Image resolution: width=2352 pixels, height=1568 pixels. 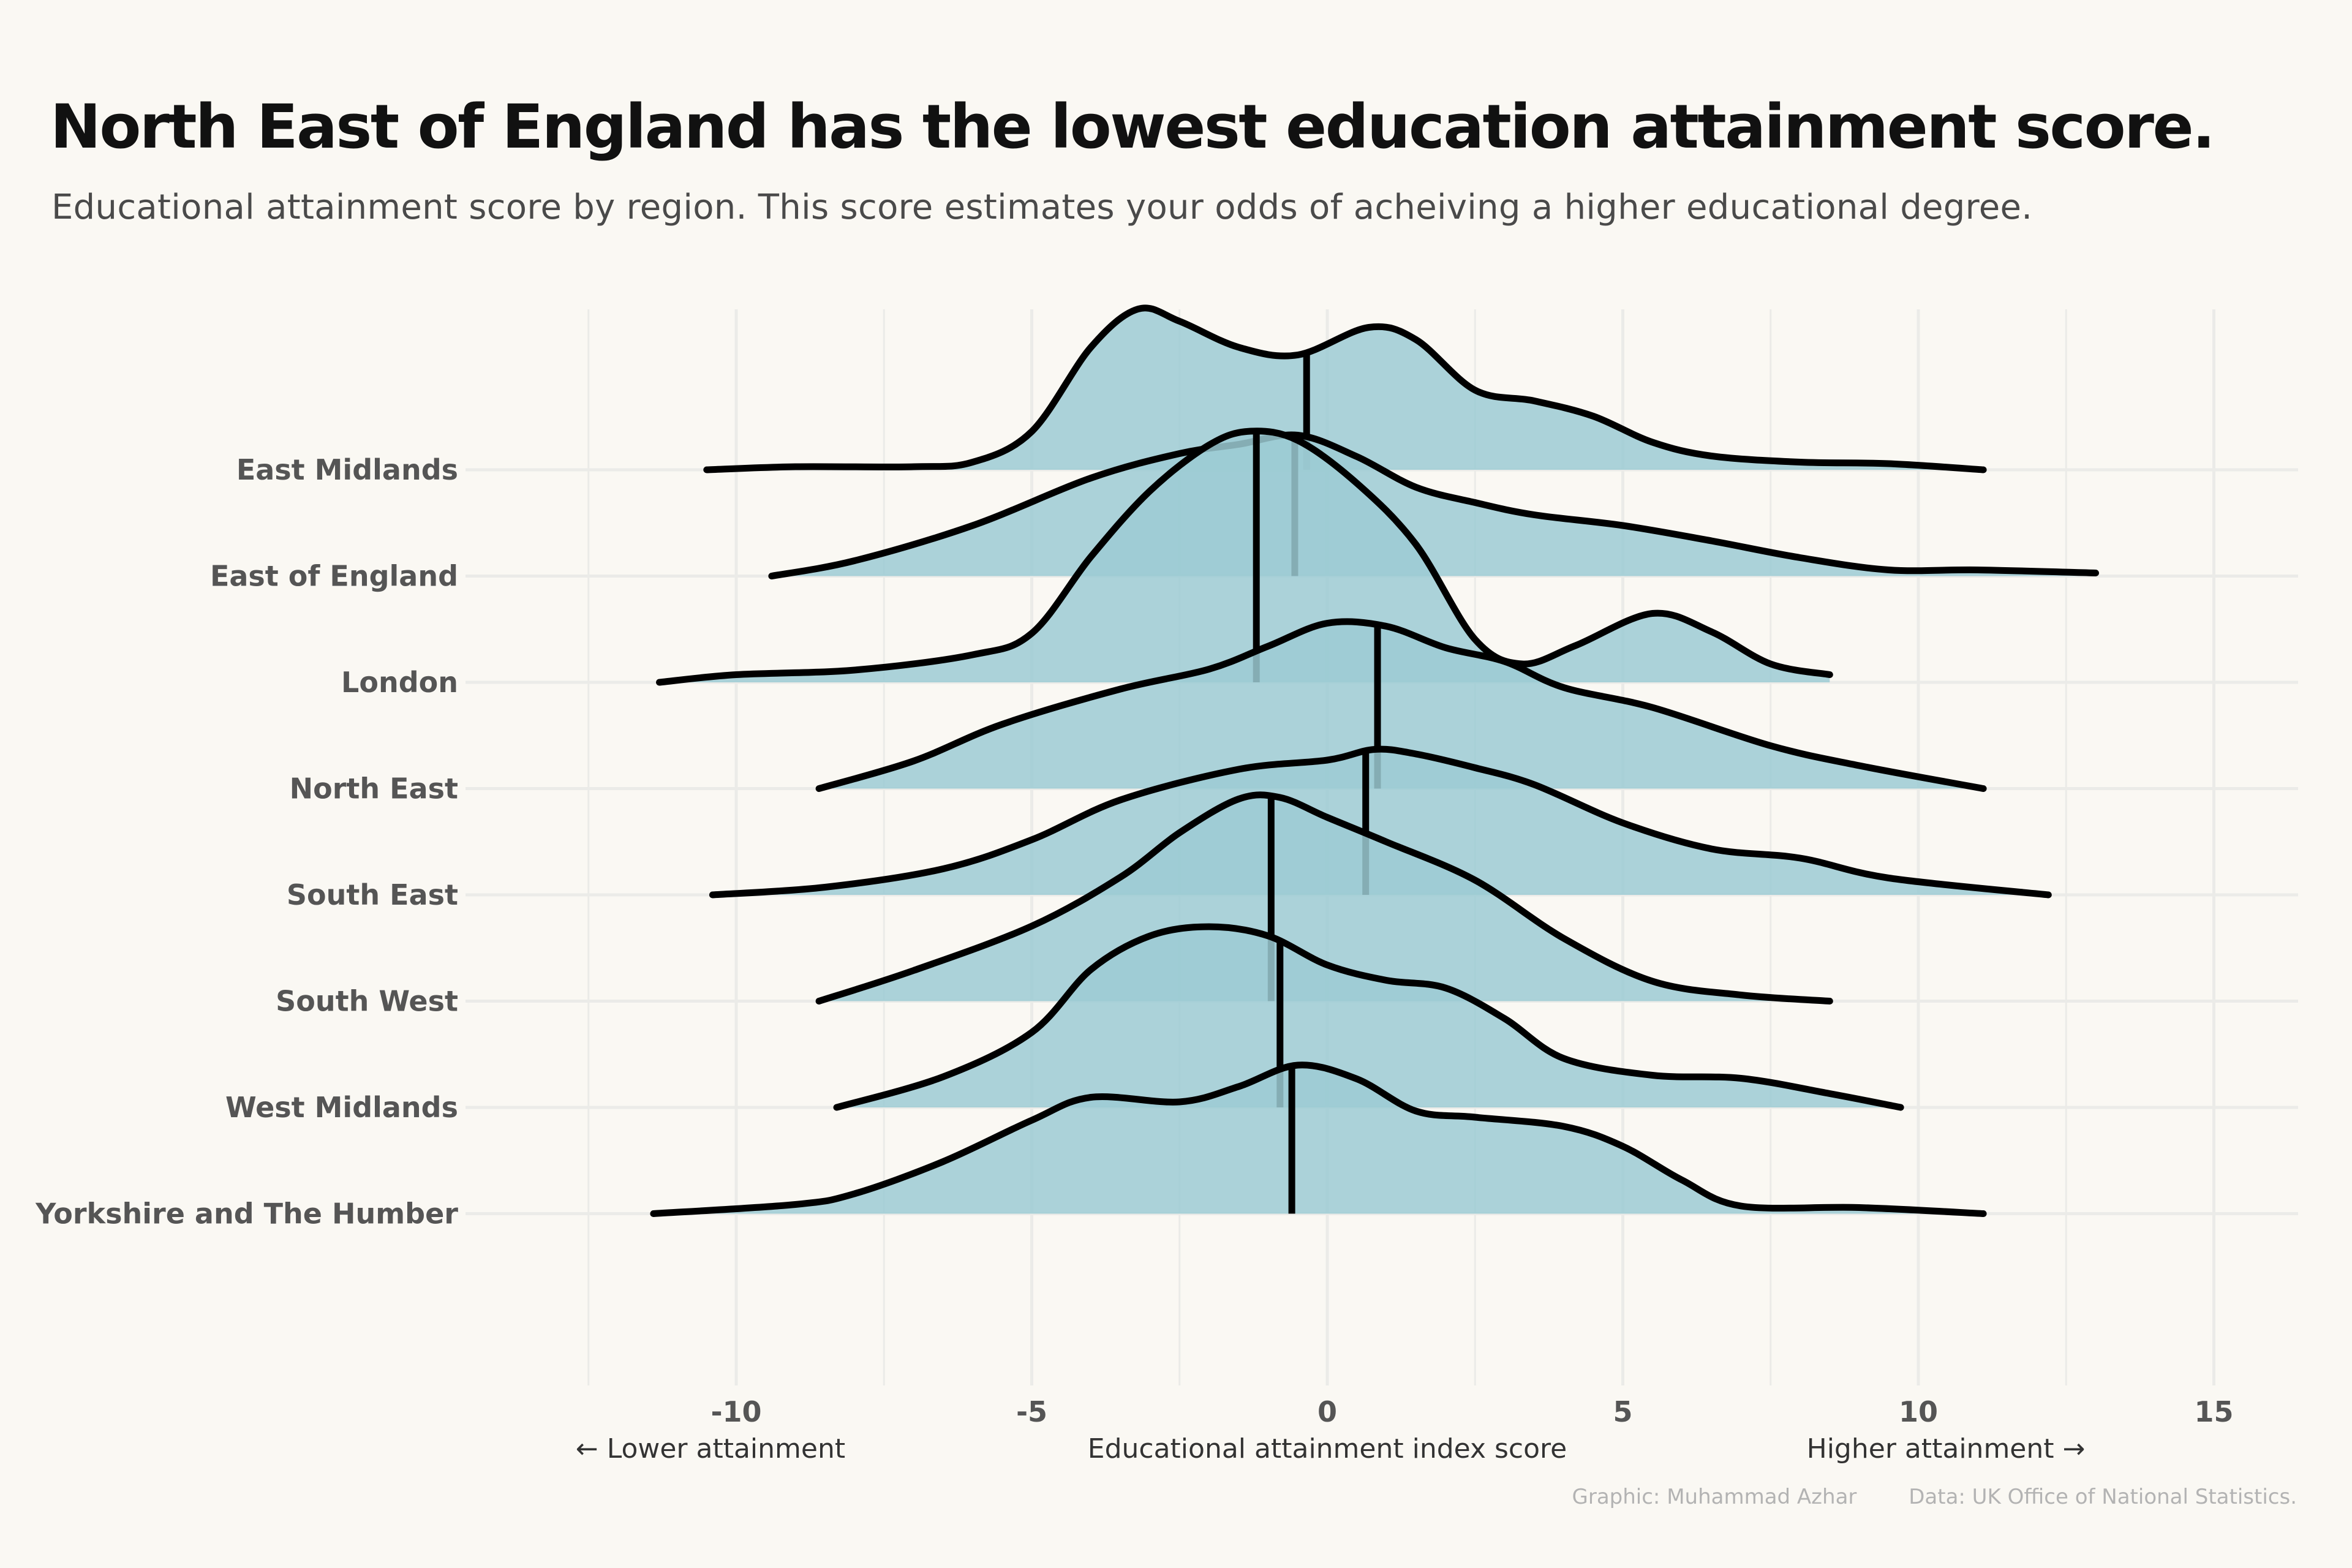 What do you see at coordinates (1918, 1411) in the screenshot?
I see `x-tick-label: 10` at bounding box center [1918, 1411].